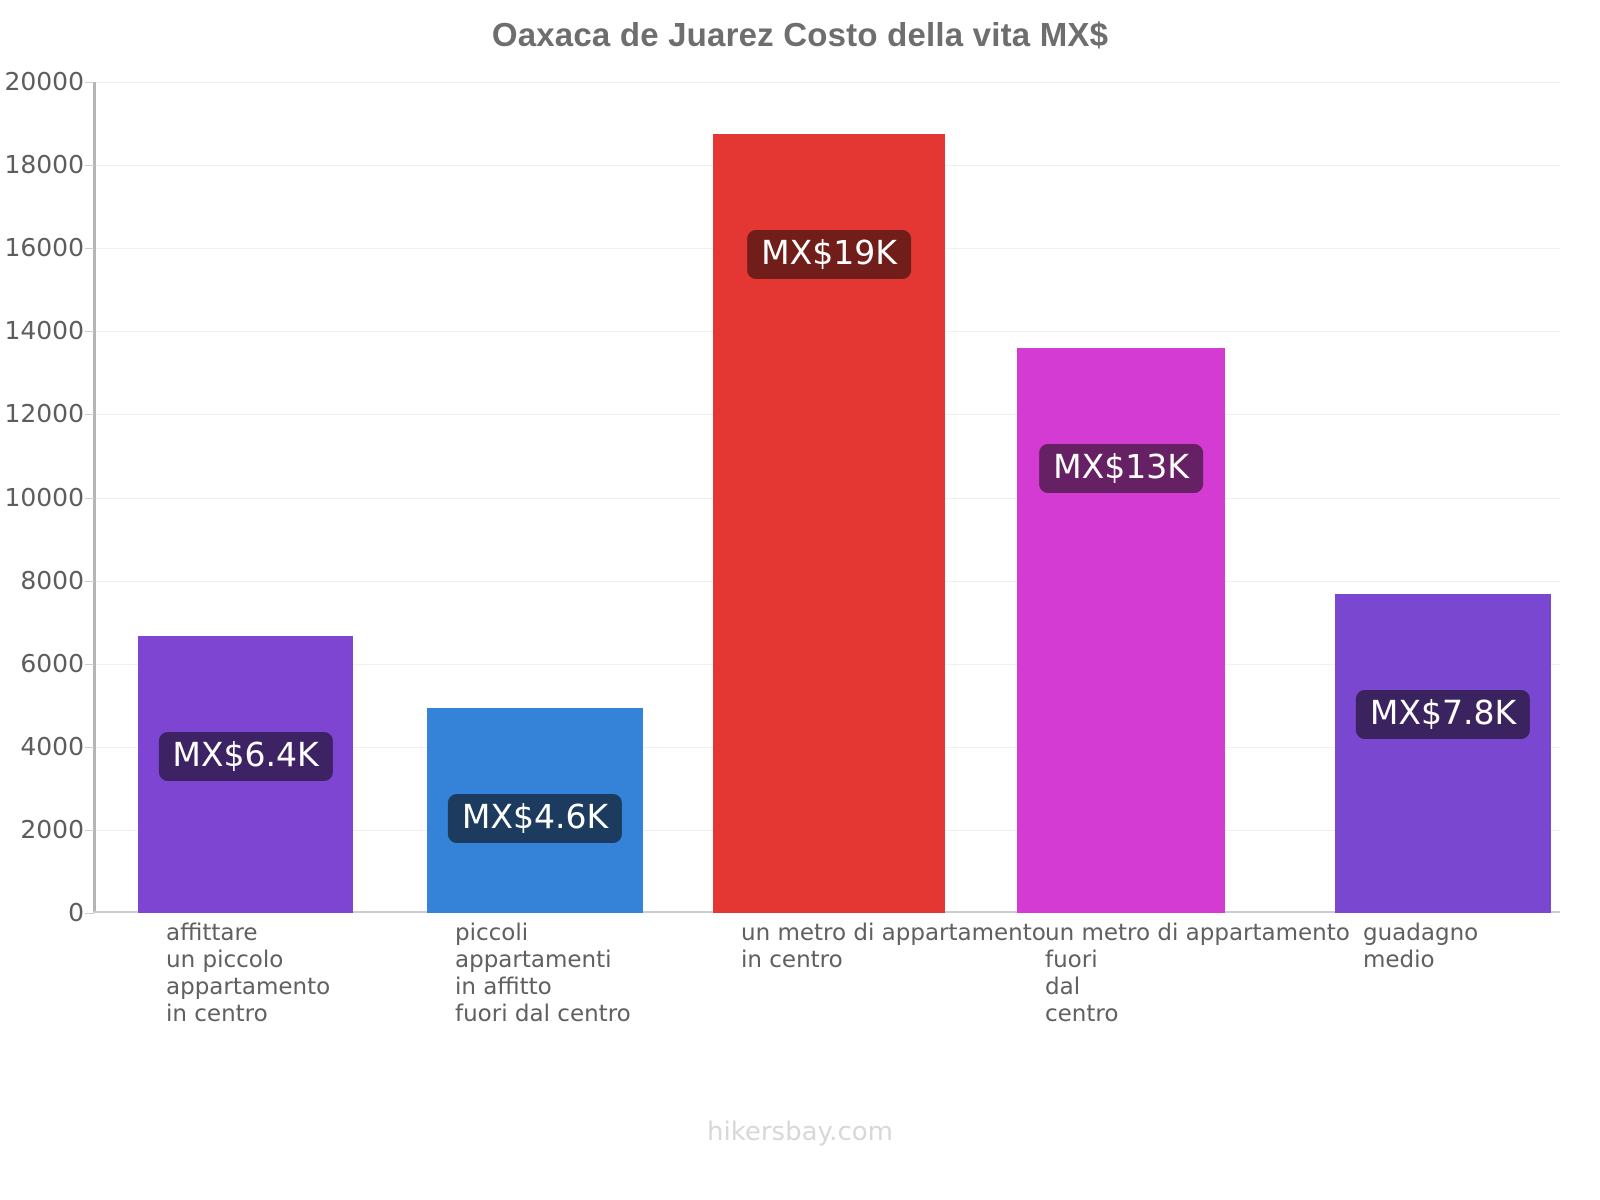  What do you see at coordinates (1421, 947) in the screenshot?
I see `x-axis-category-label: guadagno medio` at bounding box center [1421, 947].